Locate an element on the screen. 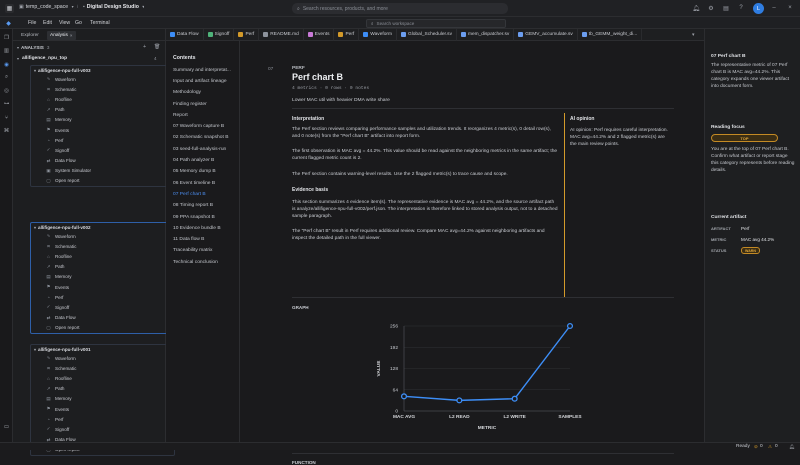 This screenshot has height=465, width=800. toc-item: Methodology is located at coordinates (187, 93).